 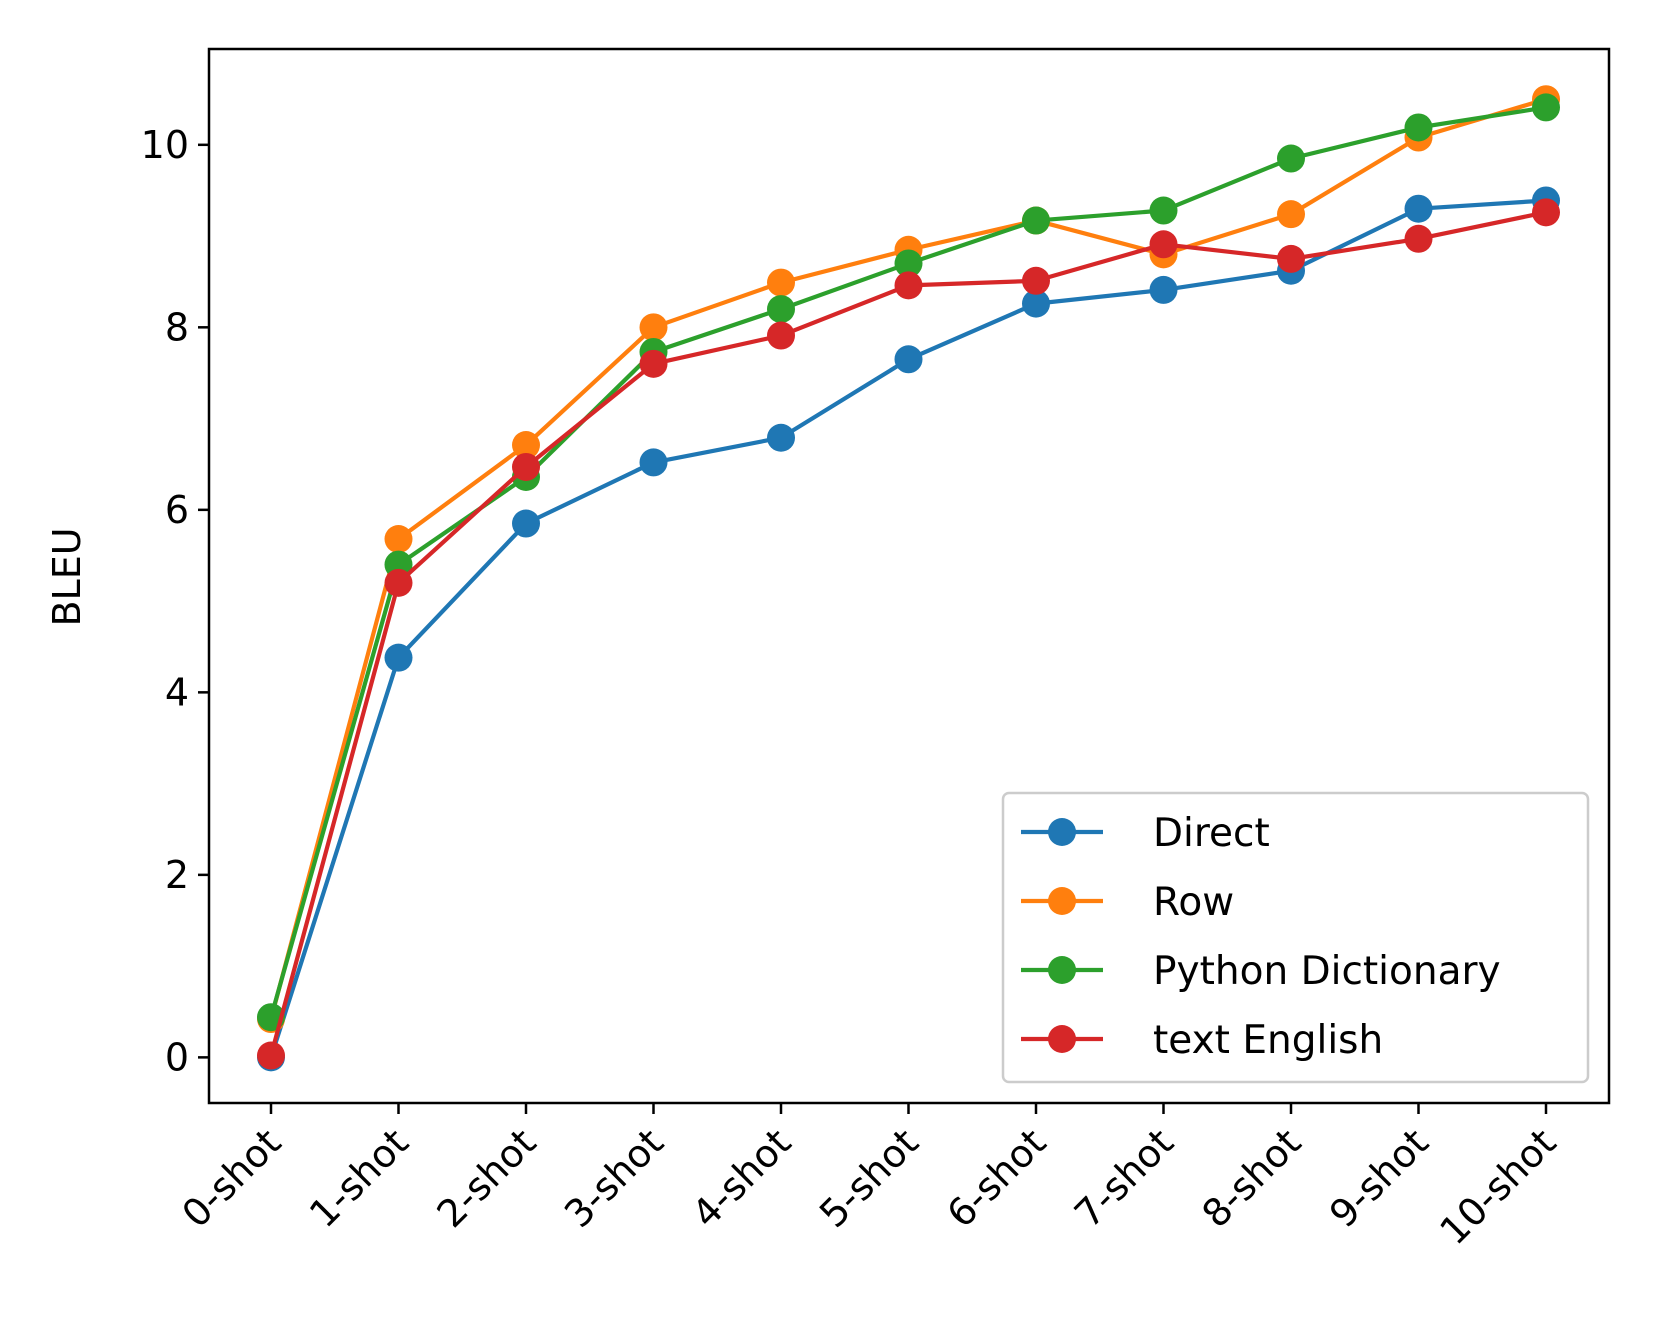 I want to click on legend-item: Direct, so click(x=1145, y=833).